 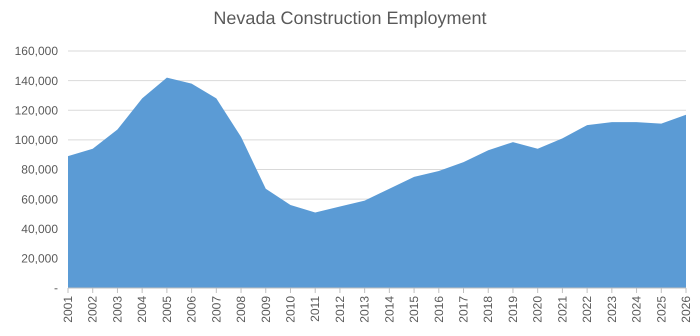 I want to click on x-tick-label: 2007, so click(x=216, y=309).